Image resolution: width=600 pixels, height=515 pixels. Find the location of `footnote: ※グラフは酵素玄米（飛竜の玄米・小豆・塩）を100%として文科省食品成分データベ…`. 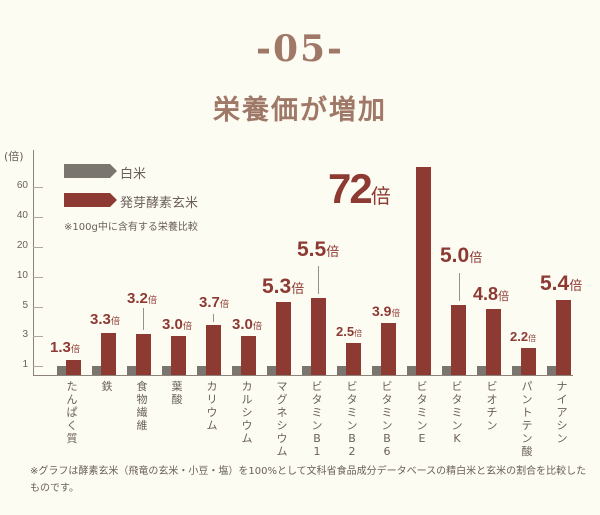

footnote: ※グラフは酵素玄米（飛竜の玄米・小豆・塩）を100%として文科省食品成分データベ… is located at coordinates (308, 480).